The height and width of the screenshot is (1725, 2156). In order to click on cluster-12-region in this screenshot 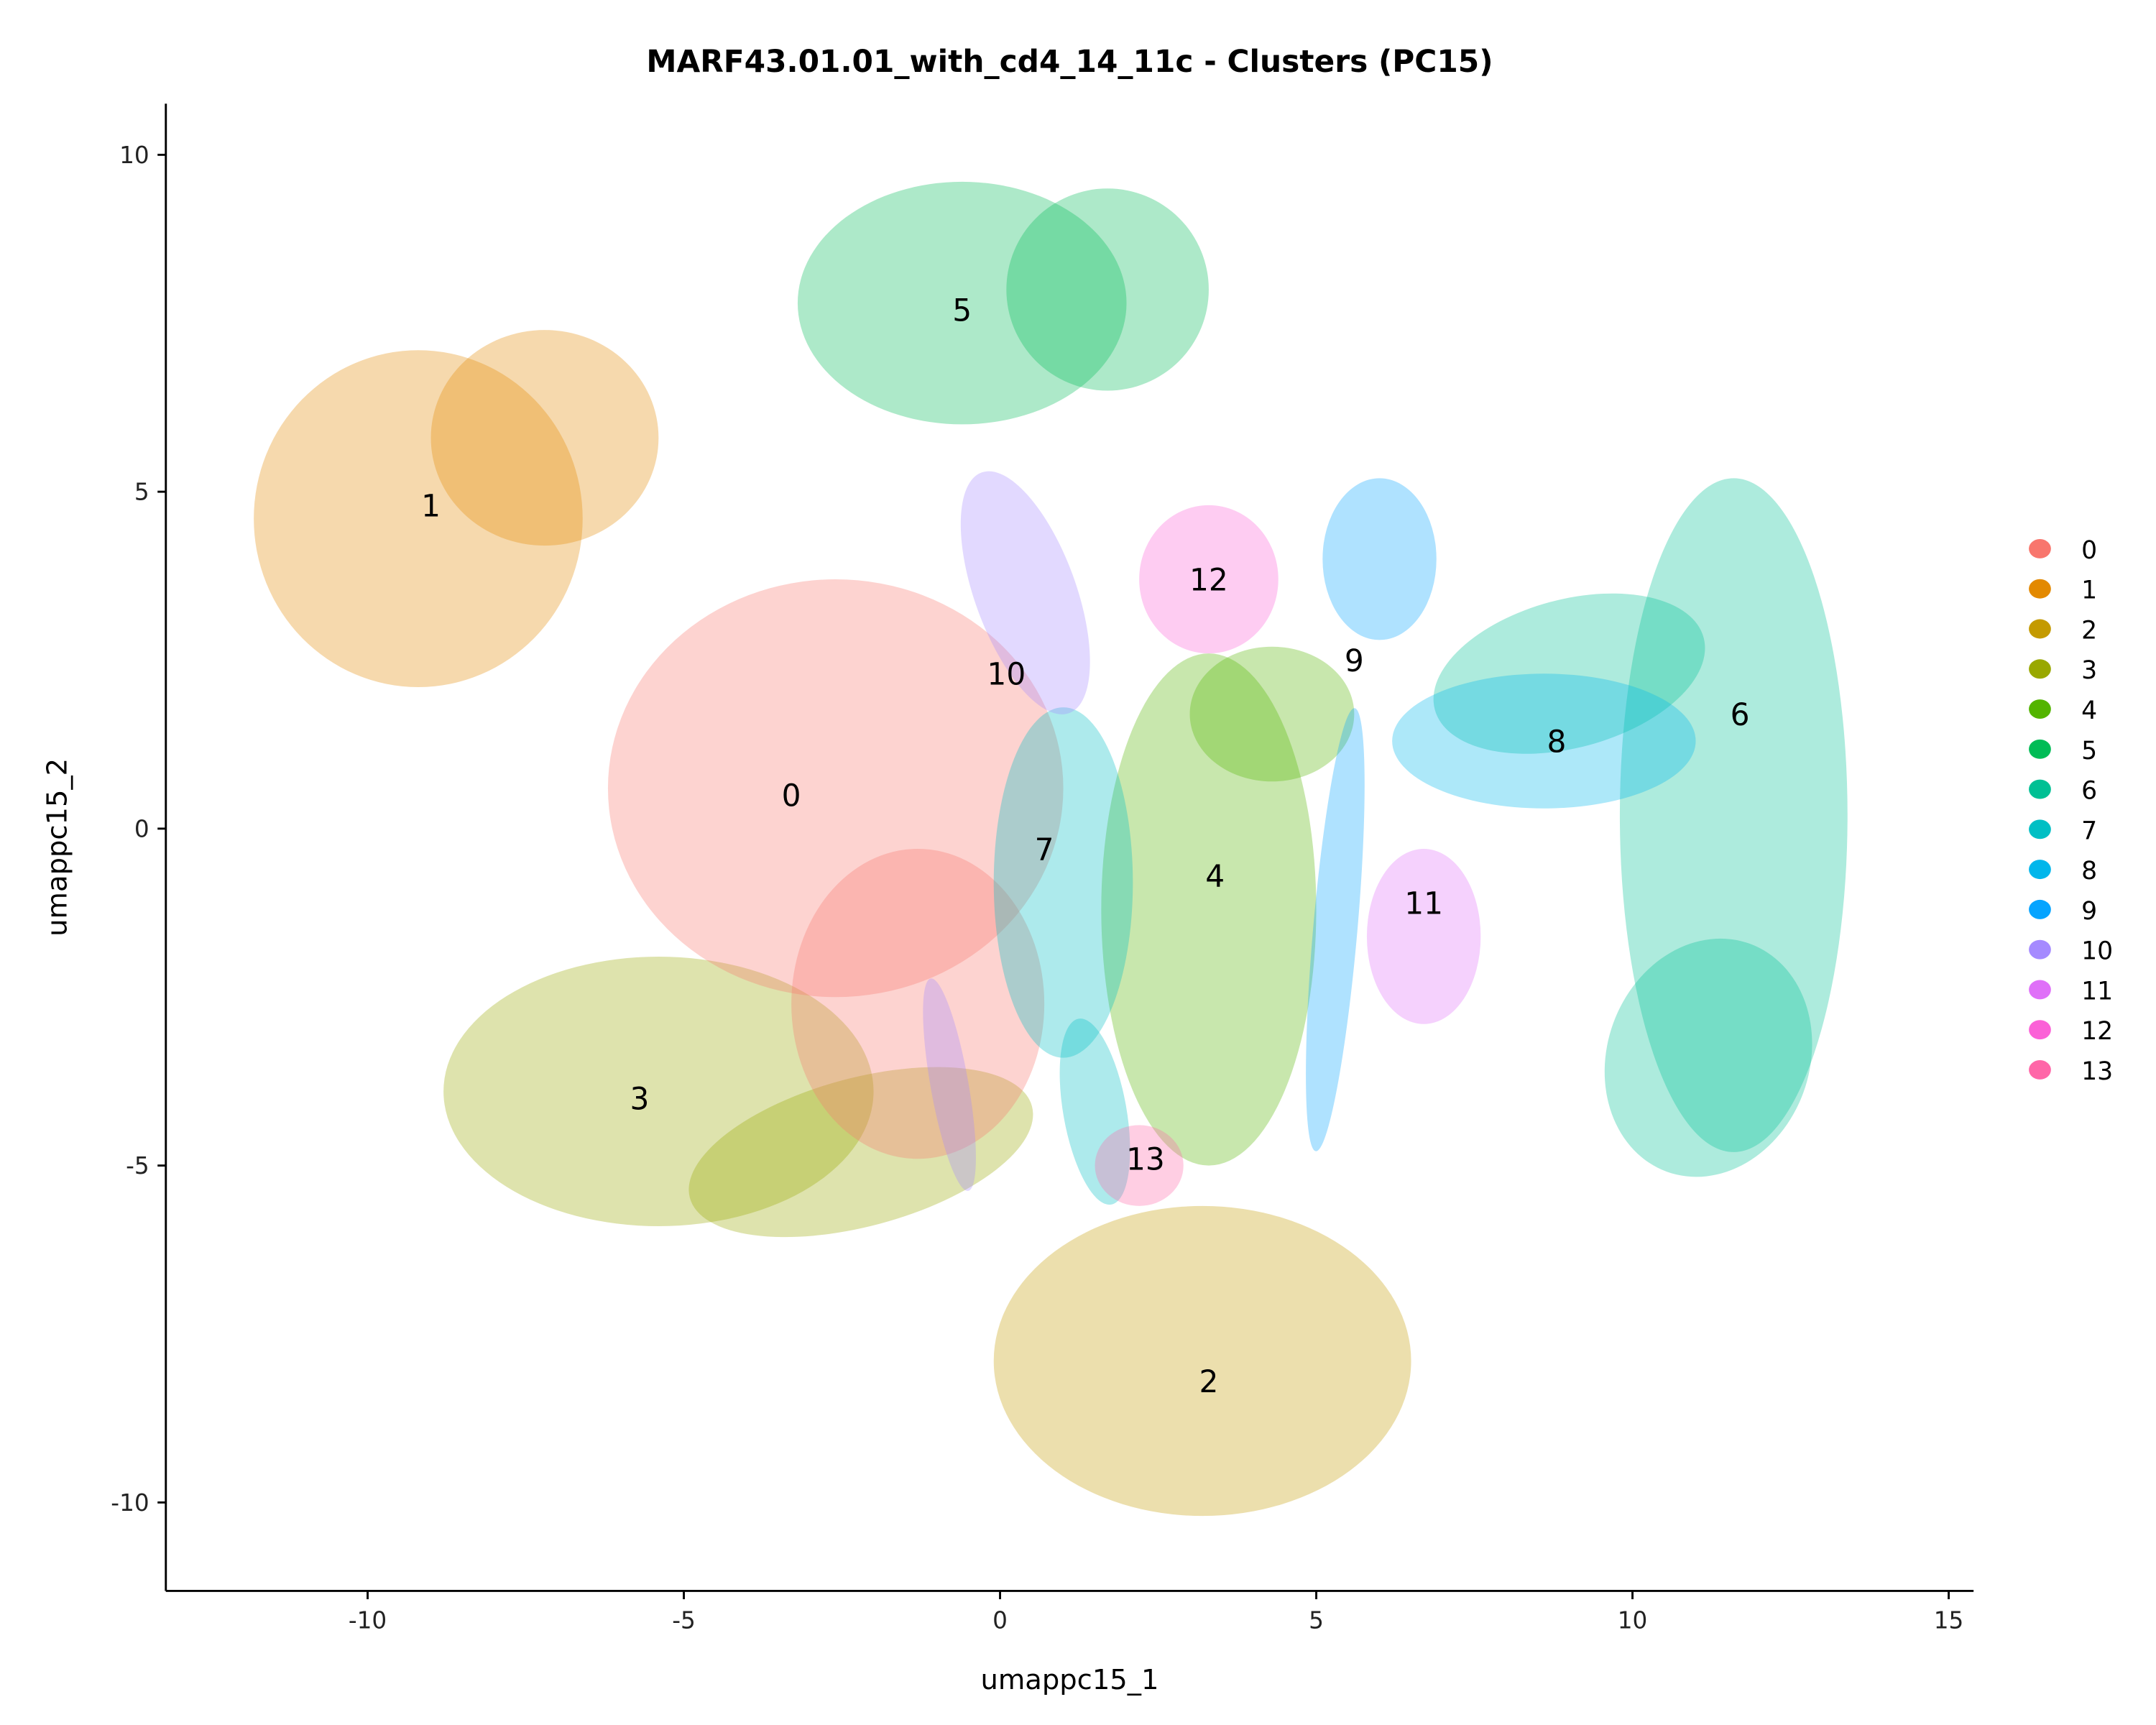, I will do `click(1209, 579)`.